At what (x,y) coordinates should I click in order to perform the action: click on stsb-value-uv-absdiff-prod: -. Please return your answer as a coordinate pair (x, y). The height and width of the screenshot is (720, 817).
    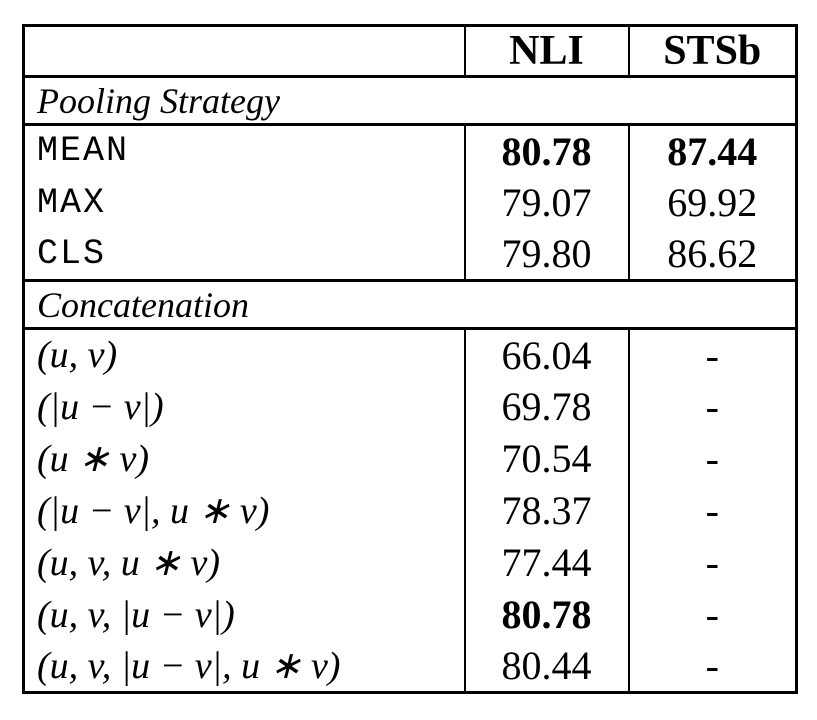
    Looking at the image, I should click on (712, 666).